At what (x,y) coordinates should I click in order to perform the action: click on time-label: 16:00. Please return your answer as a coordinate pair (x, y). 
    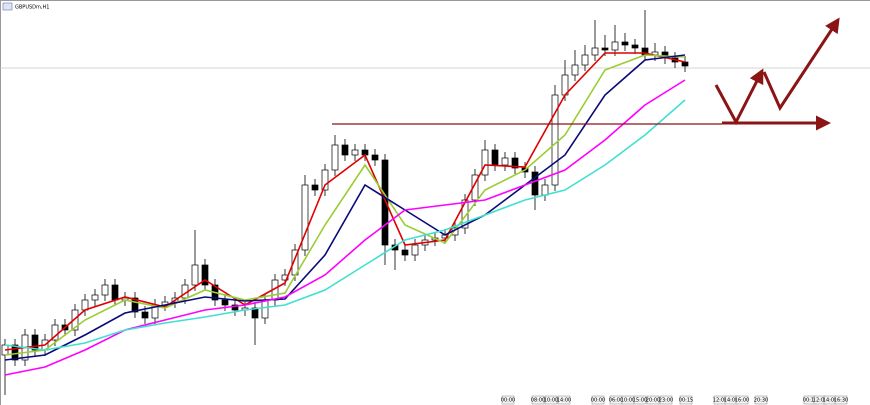
    Looking at the image, I should click on (742, 401).